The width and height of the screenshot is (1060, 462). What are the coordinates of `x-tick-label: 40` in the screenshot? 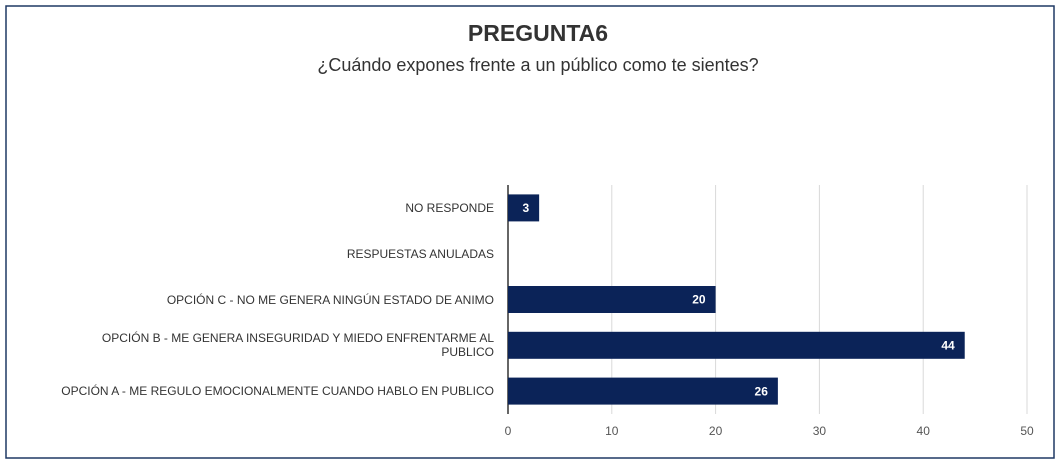 It's located at (924, 431).